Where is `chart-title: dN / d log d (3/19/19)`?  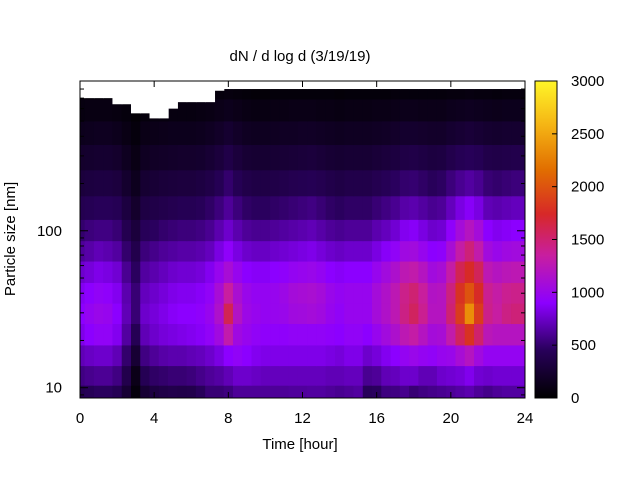
chart-title: dN / d log d (3/19/19) is located at coordinates (300, 56).